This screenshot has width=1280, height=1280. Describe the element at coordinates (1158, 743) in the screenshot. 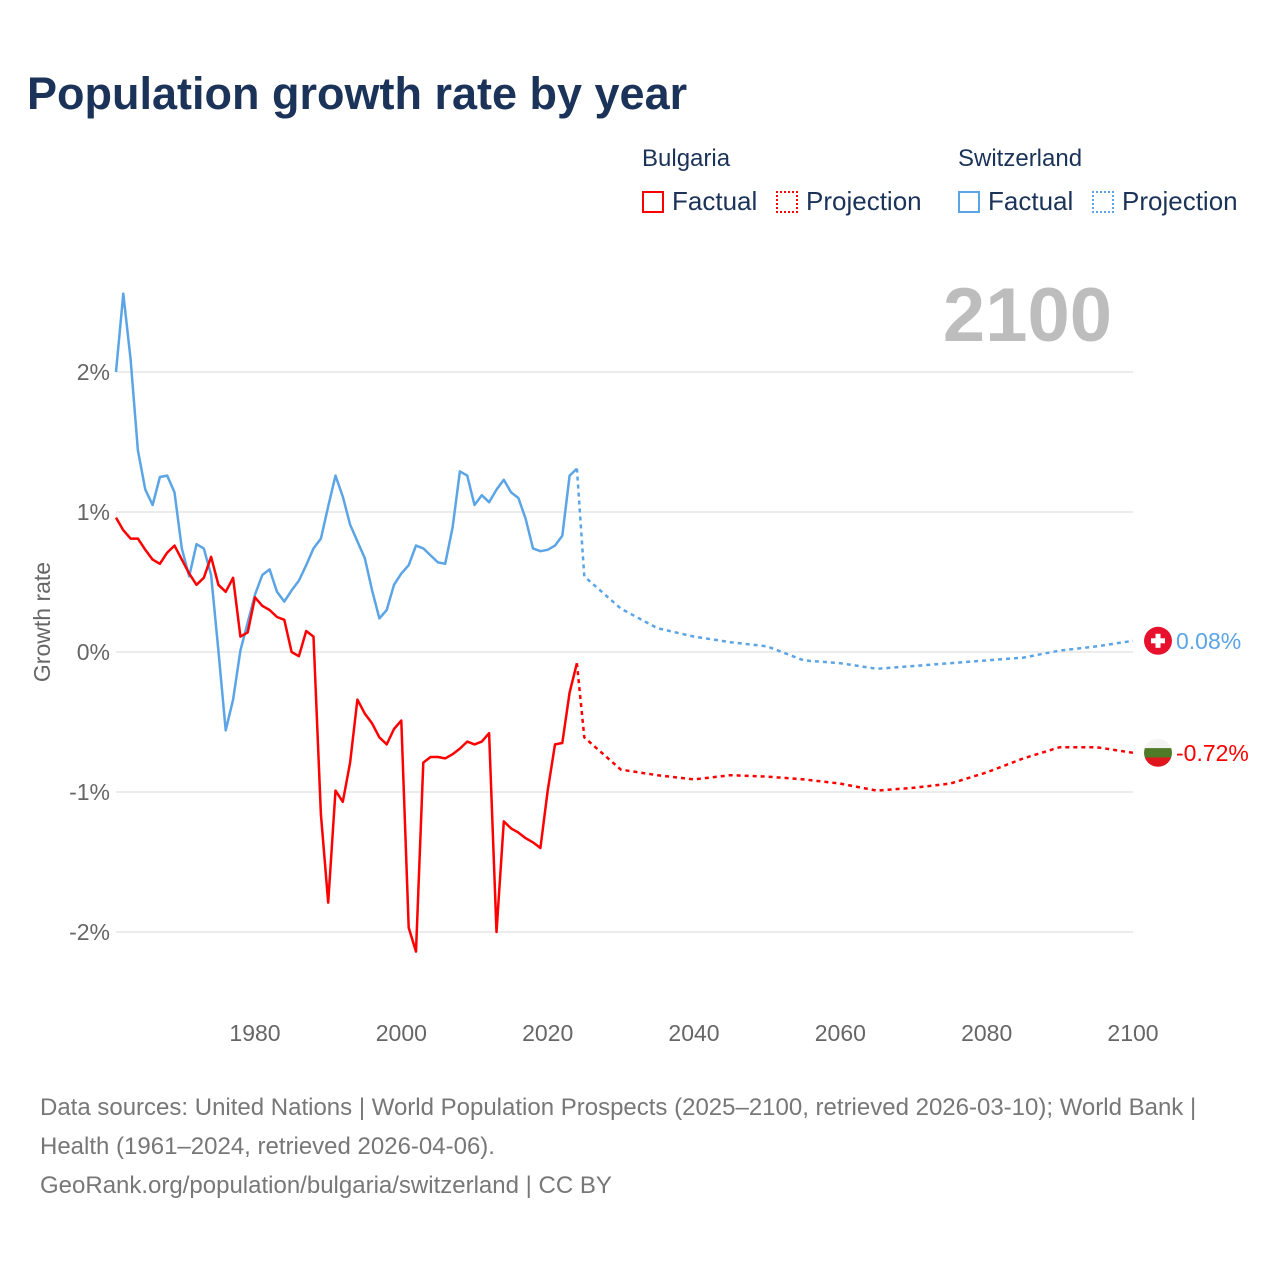

I see `flag-stripe-white` at that location.